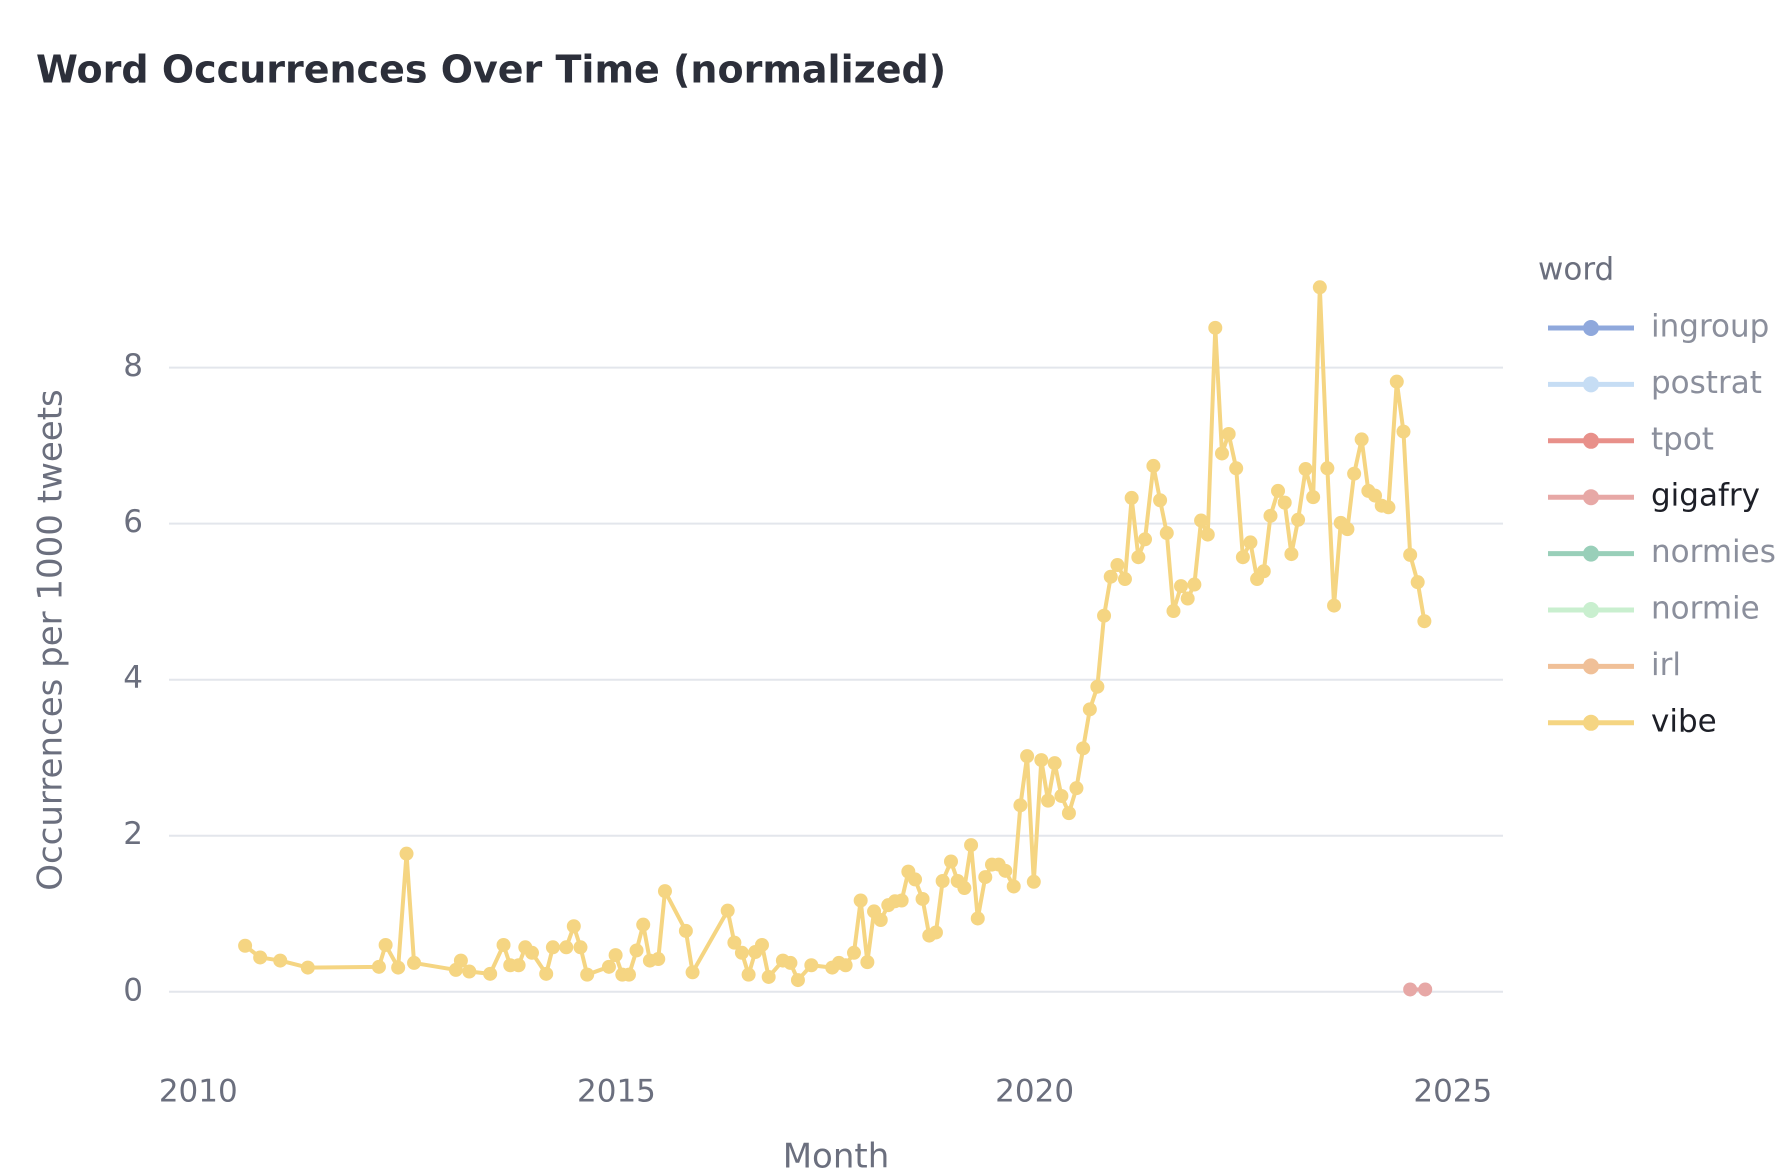  What do you see at coordinates (1666, 665) in the screenshot?
I see `legend-label: irl` at bounding box center [1666, 665].